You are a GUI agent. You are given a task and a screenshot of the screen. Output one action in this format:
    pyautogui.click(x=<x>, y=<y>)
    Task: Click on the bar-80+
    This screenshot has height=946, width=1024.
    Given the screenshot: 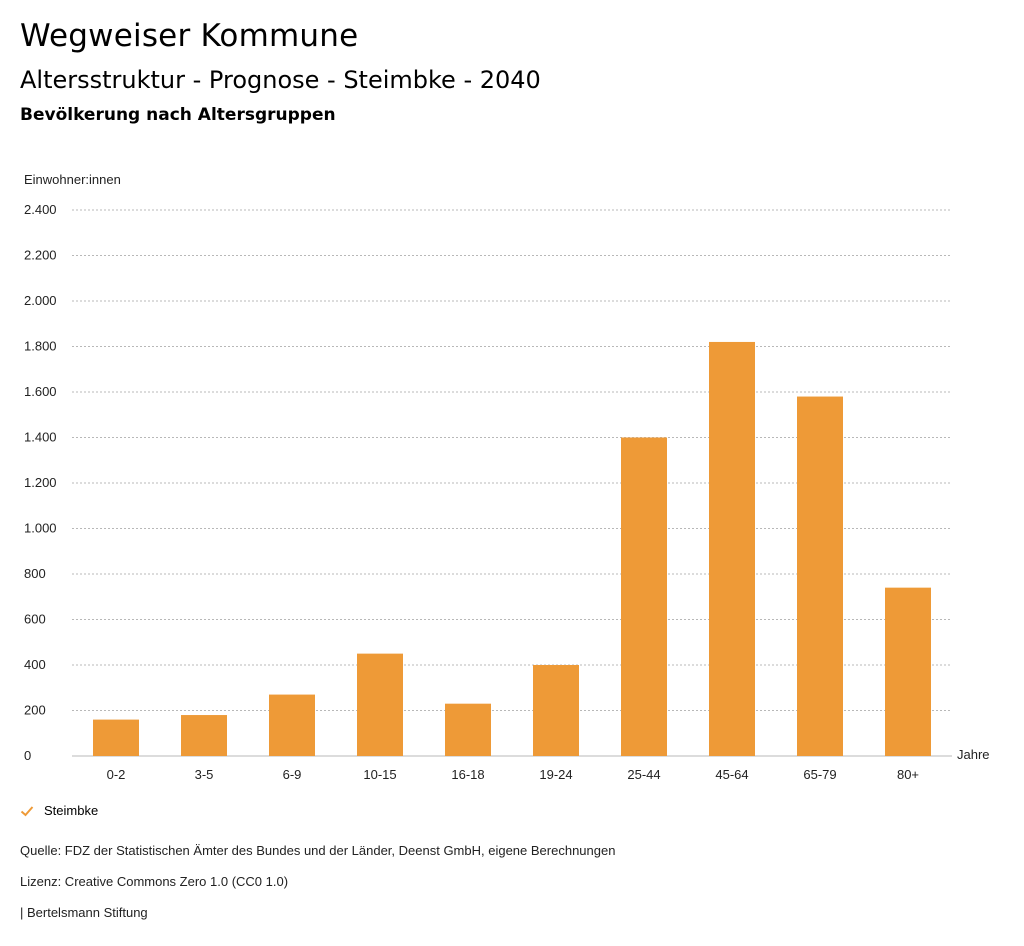 What is the action you would take?
    pyautogui.click(x=908, y=671)
    